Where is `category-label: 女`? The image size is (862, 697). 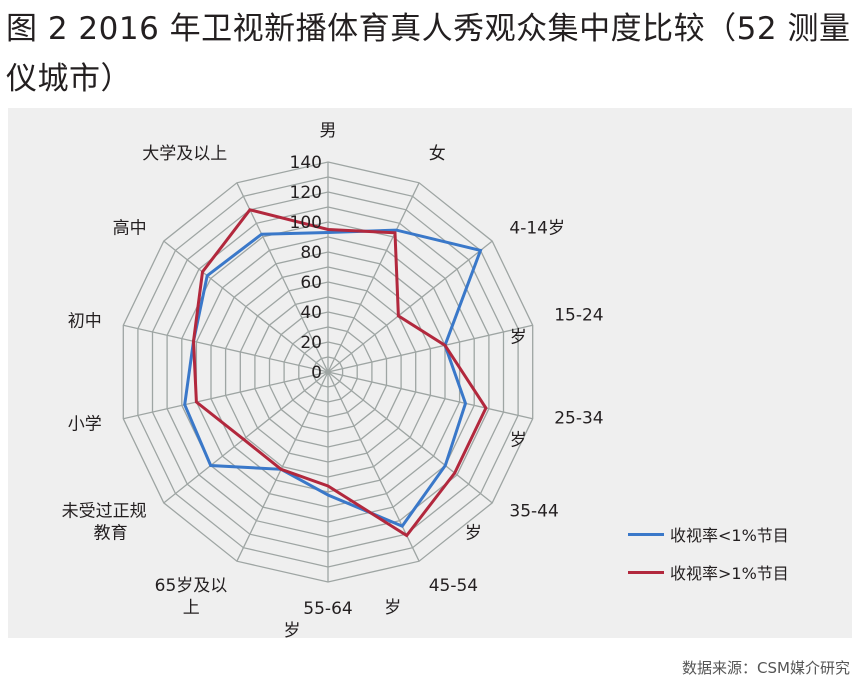
category-label: 女 is located at coordinates (437, 154).